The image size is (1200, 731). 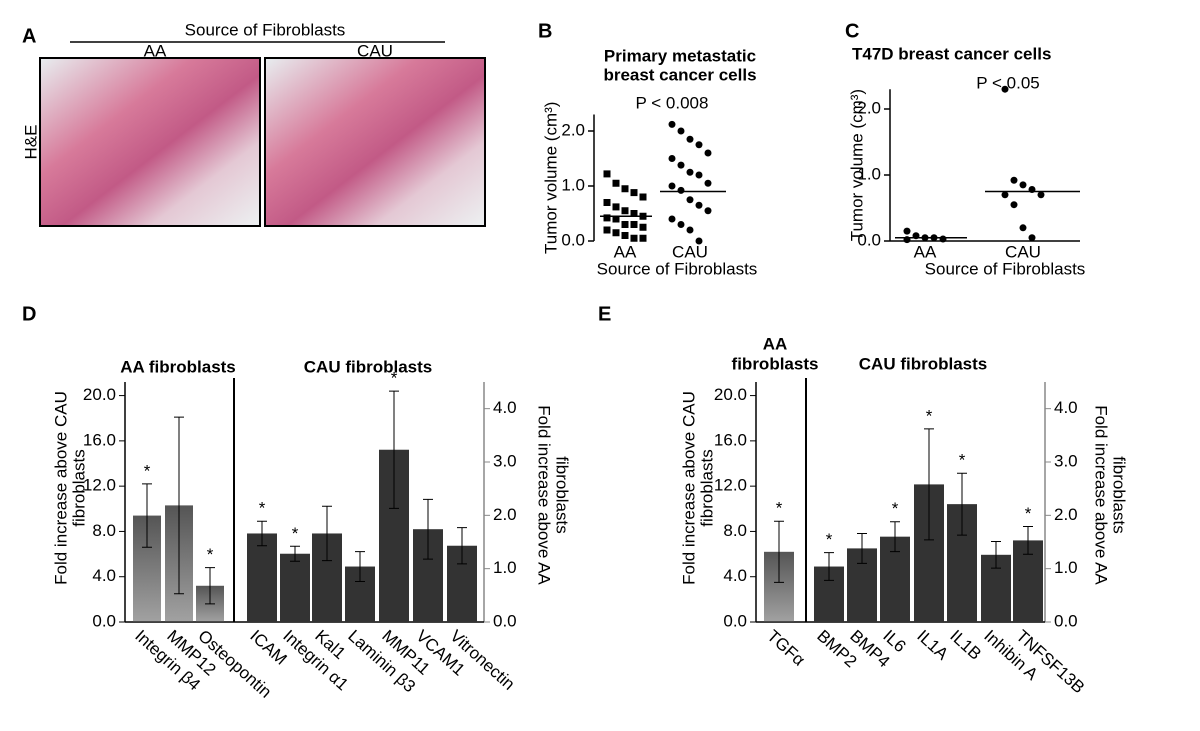 What do you see at coordinates (625, 251) in the screenshot?
I see `x-tick-label: AA` at bounding box center [625, 251].